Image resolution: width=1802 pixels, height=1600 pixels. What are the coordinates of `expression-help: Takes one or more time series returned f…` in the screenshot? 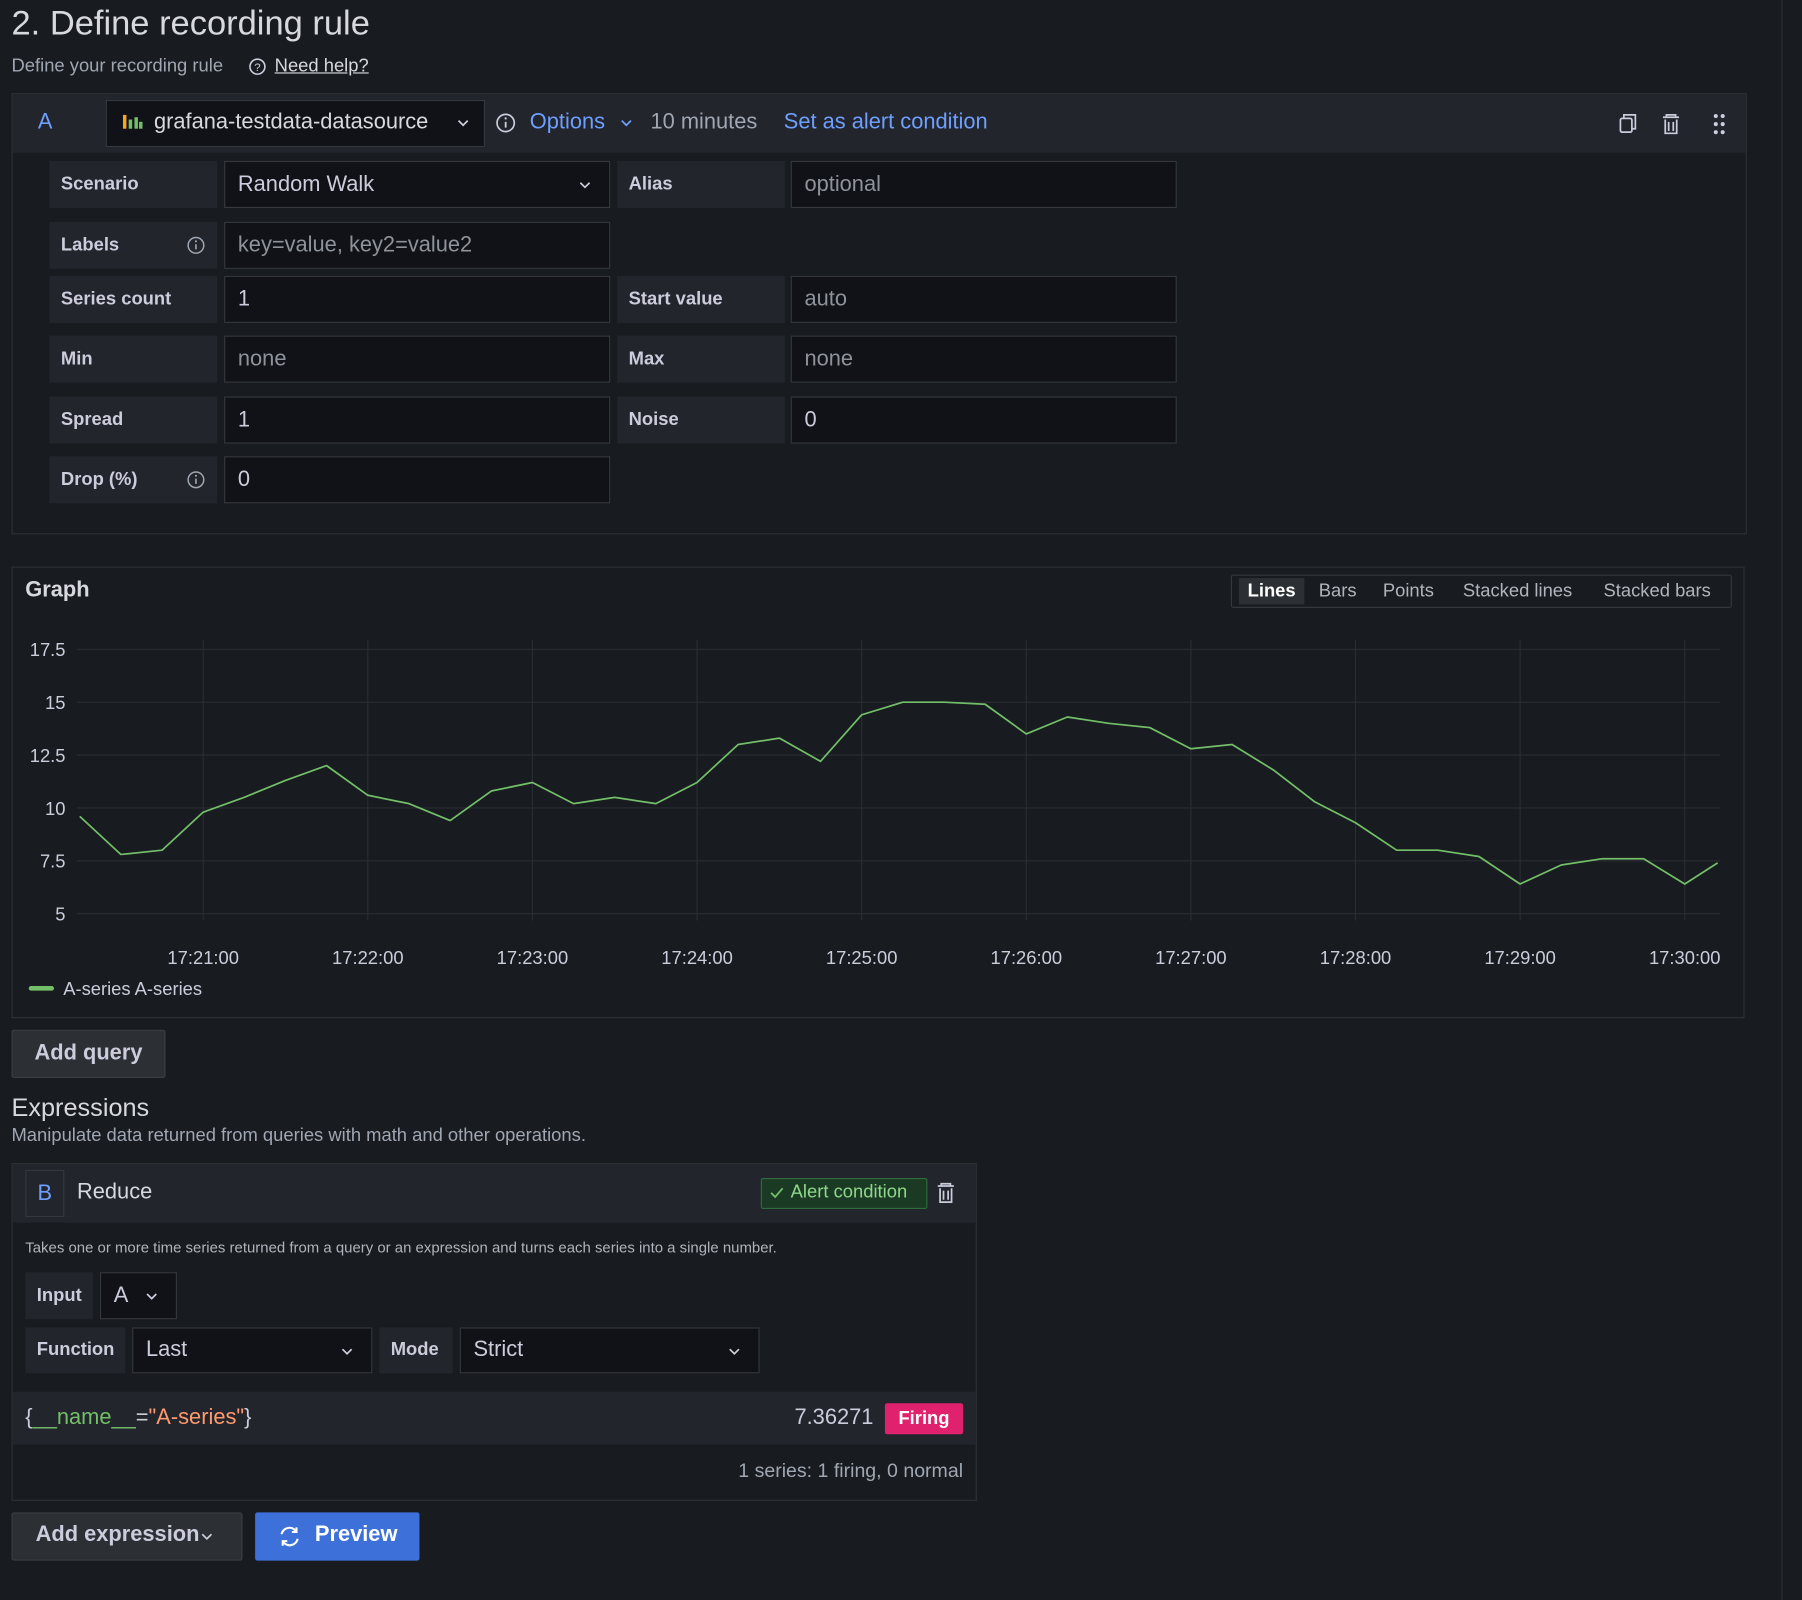 It's located at (401, 1247).